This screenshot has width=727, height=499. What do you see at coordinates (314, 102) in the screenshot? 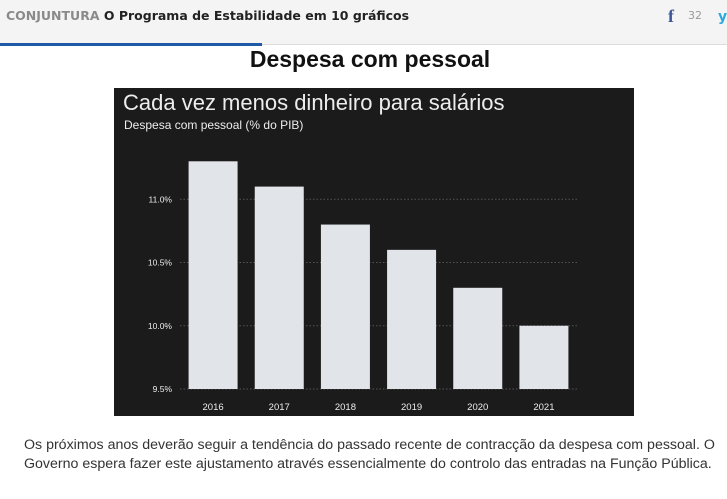
I see `chart-title: Cada vez menos dinheiro para salários` at bounding box center [314, 102].